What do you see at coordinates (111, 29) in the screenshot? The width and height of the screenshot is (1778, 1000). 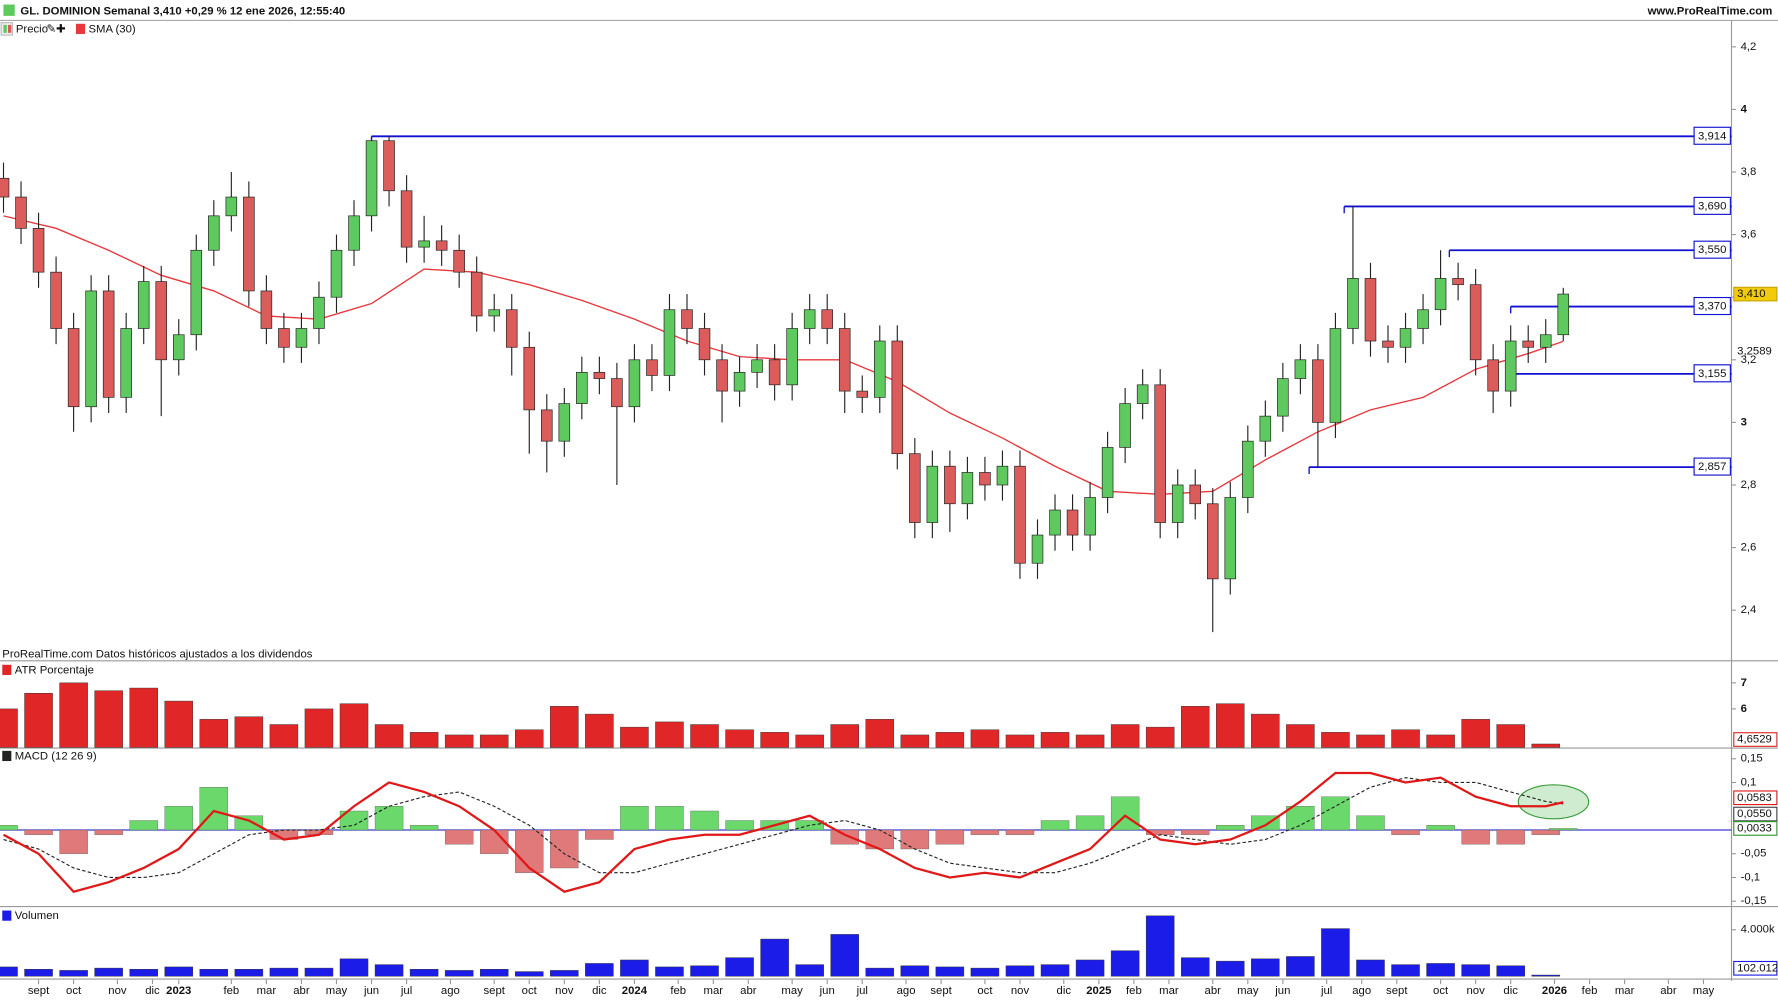 I see `legend-label: SMA (30)` at bounding box center [111, 29].